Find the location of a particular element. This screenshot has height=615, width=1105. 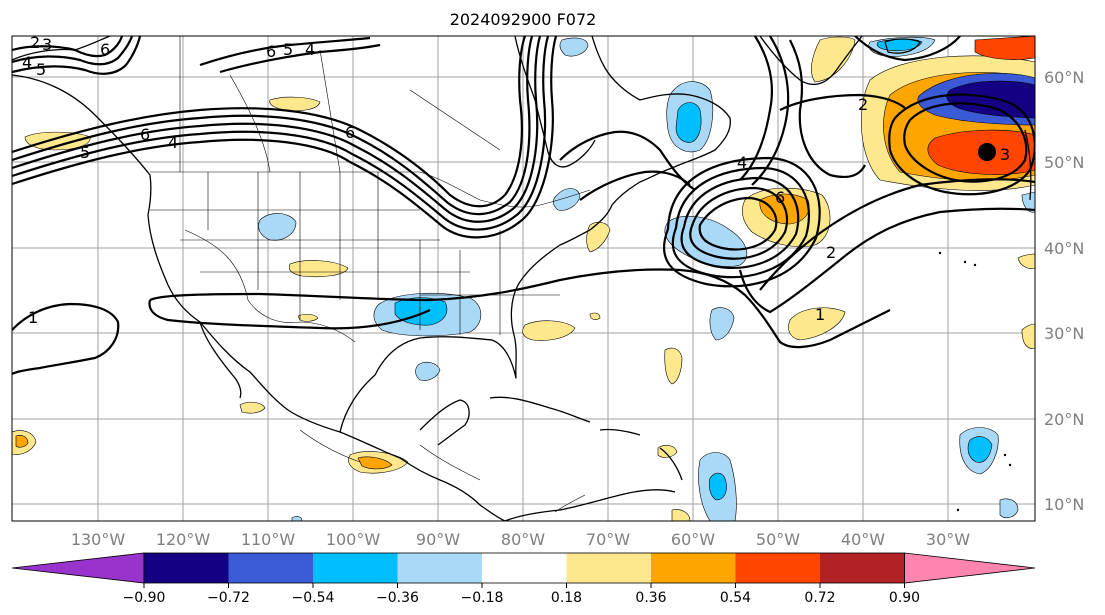

colorbar-label: −0.36 is located at coordinates (397, 598).